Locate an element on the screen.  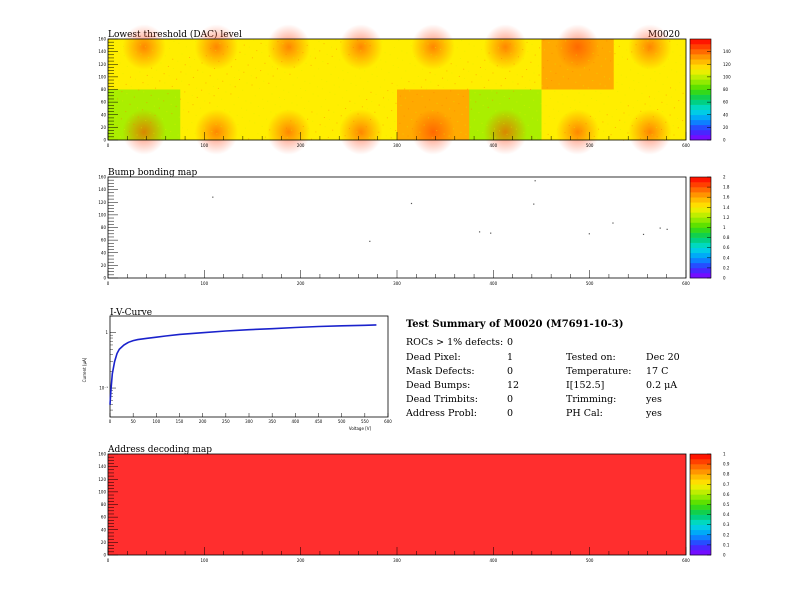
address-tint is located at coordinates (397, 504).